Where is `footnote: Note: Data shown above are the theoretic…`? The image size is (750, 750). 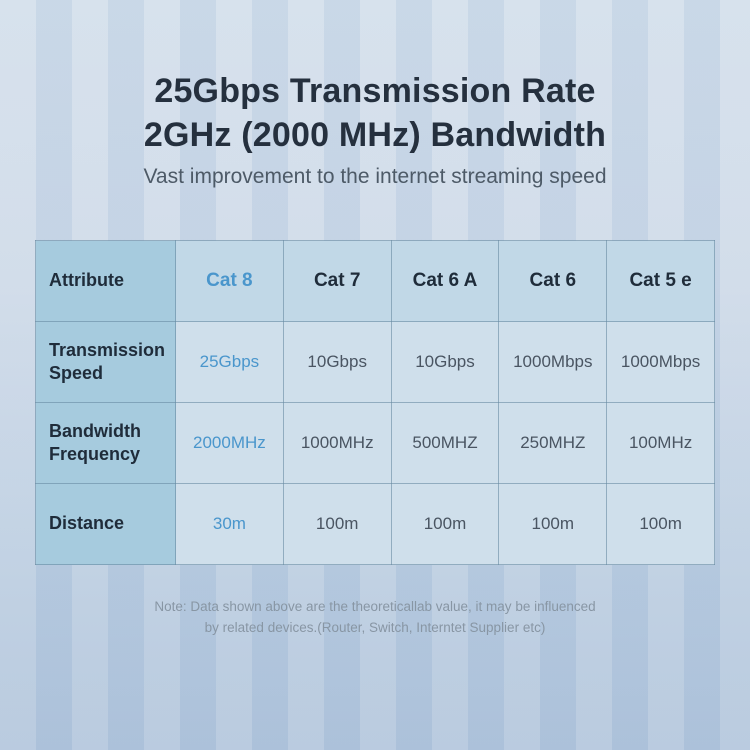 footnote: Note: Data shown above are the theoretic… is located at coordinates (375, 618).